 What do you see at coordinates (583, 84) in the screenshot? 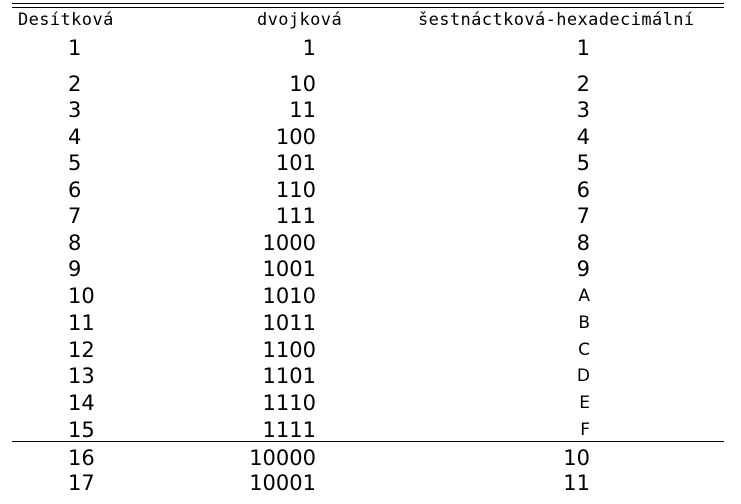
I see `hex-cell: 2` at bounding box center [583, 84].